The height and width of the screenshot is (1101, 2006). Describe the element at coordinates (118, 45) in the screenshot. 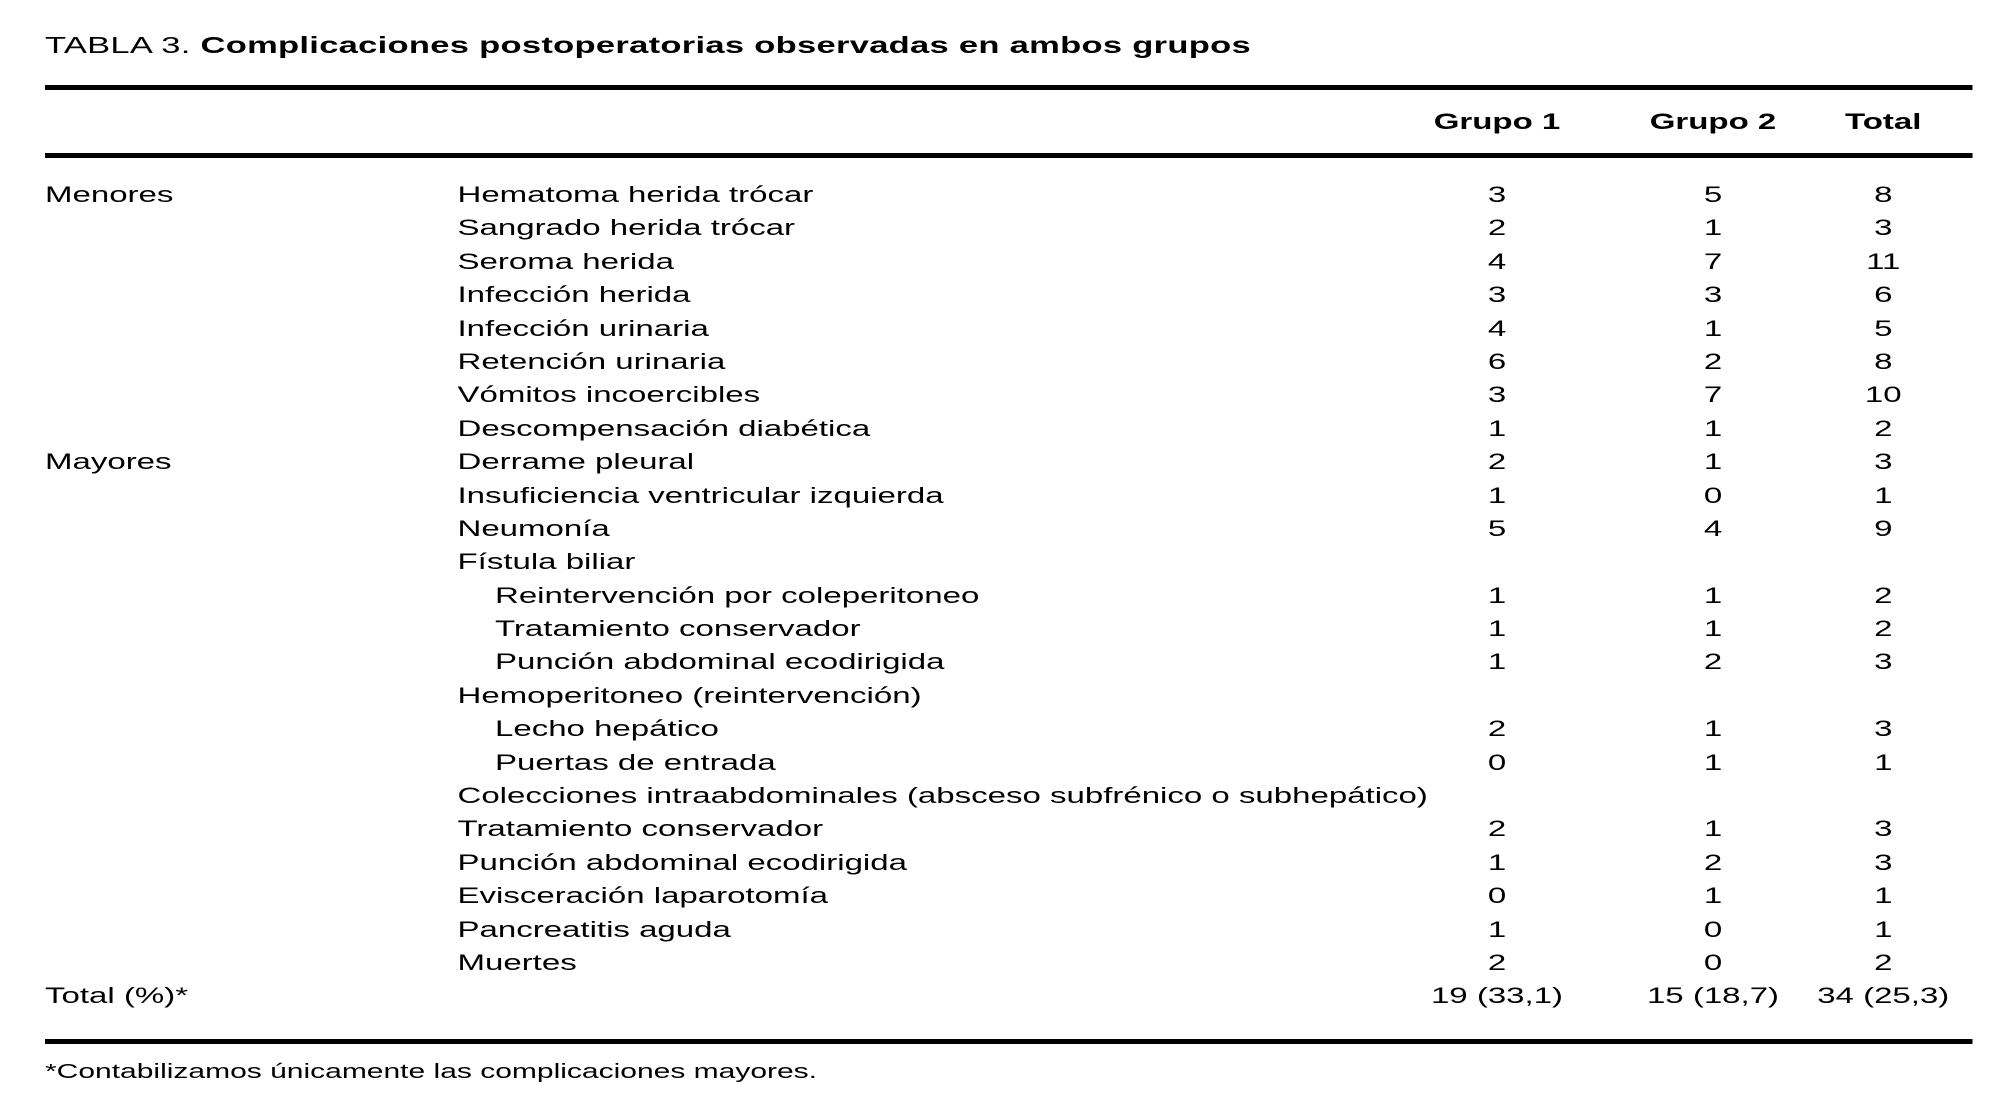

I see `table-number: TABLA 3.` at that location.